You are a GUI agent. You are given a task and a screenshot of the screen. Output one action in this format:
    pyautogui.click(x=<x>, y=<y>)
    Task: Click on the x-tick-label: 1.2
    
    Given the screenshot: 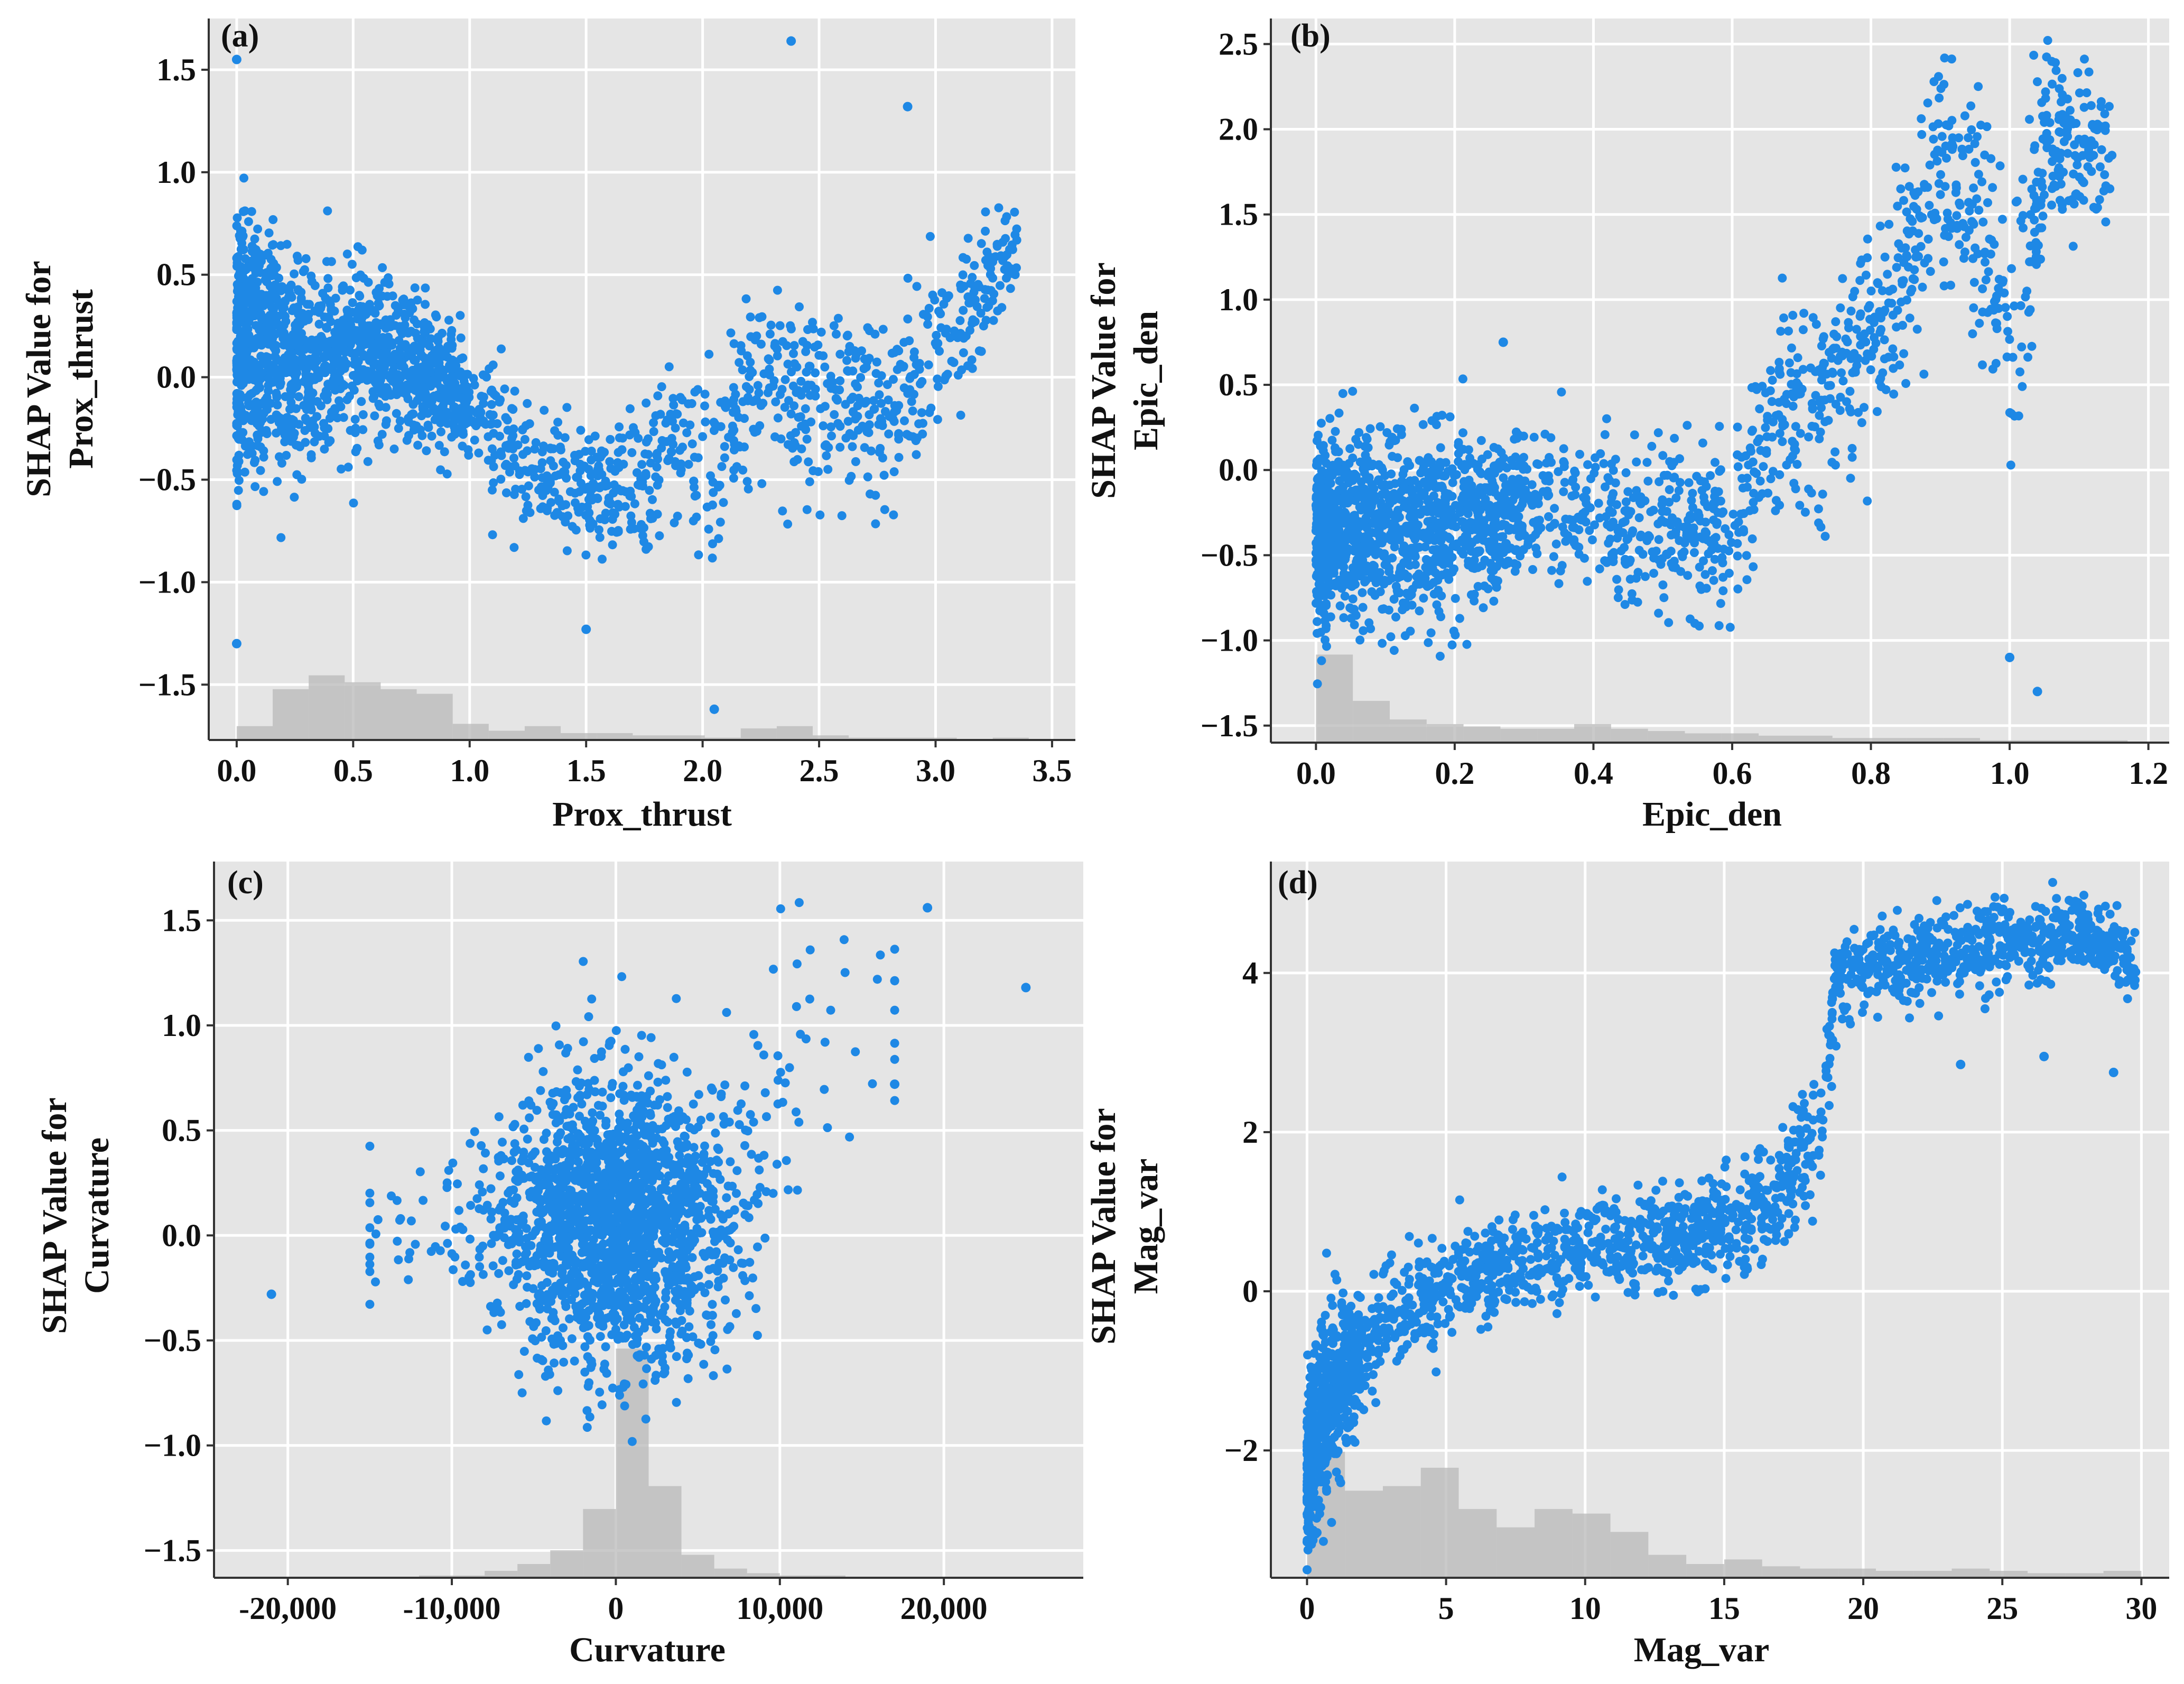 What is the action you would take?
    pyautogui.click(x=2148, y=773)
    